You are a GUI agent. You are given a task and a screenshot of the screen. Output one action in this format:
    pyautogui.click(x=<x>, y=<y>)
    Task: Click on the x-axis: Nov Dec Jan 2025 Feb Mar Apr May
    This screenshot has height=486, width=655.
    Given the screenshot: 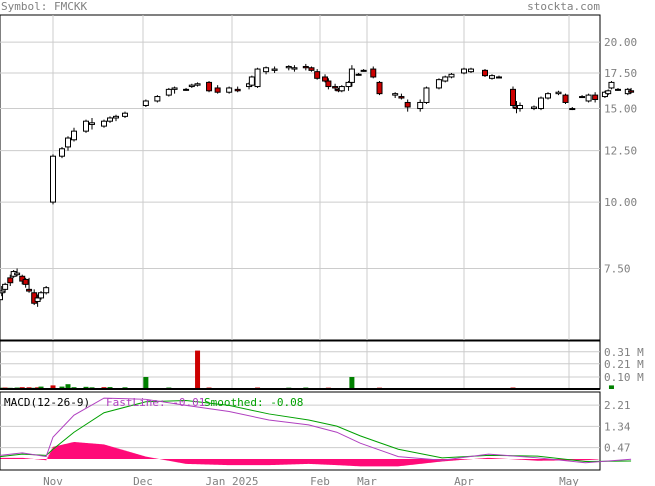 What is the action you would take?
    pyautogui.click(x=311, y=480)
    